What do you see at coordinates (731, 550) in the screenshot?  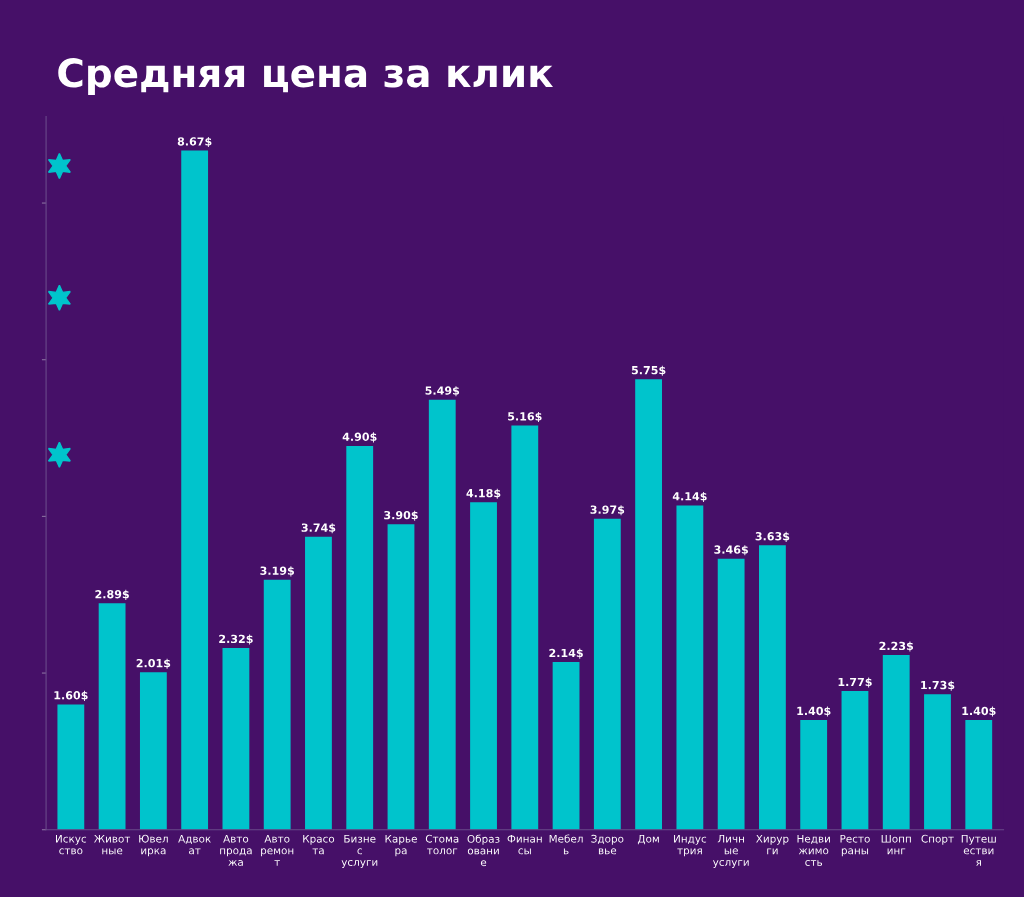 I see `data-label: 3.46$` at bounding box center [731, 550].